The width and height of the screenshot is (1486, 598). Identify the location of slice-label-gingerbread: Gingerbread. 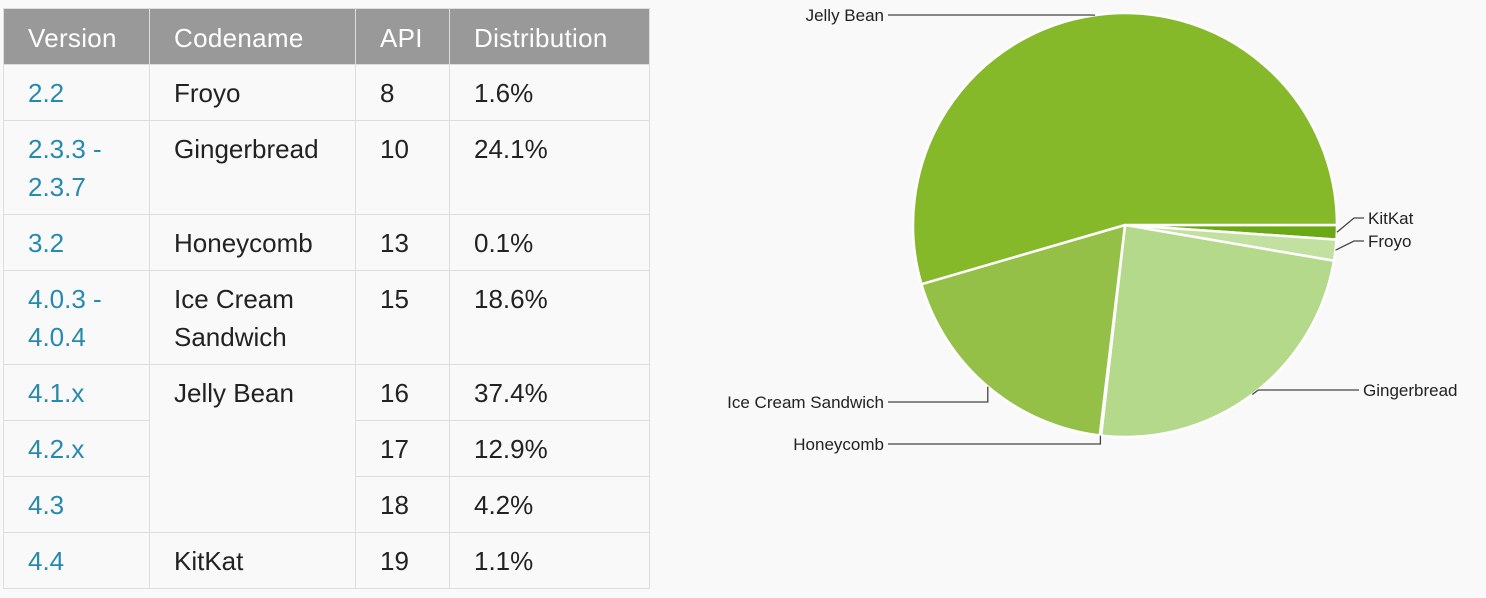
(1410, 390).